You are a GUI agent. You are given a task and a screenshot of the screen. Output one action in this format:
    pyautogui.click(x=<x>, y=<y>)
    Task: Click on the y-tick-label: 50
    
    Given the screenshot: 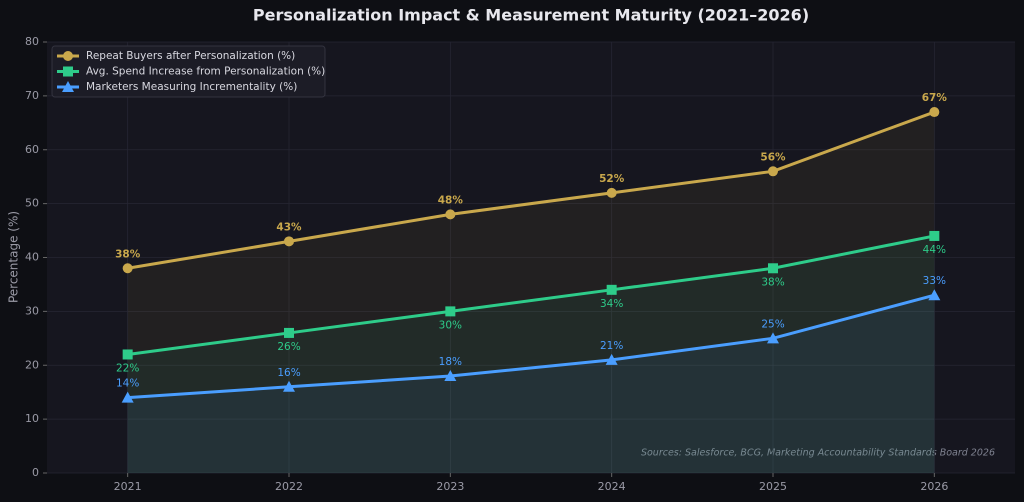 What is the action you would take?
    pyautogui.click(x=32, y=203)
    